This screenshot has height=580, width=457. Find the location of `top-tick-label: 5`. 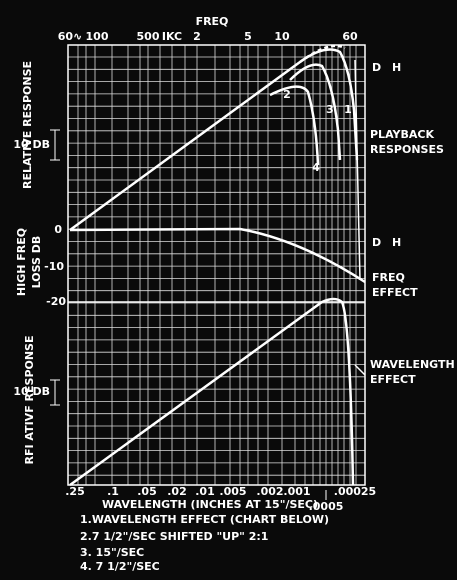

top-tick-label: 5 is located at coordinates (248, 36).